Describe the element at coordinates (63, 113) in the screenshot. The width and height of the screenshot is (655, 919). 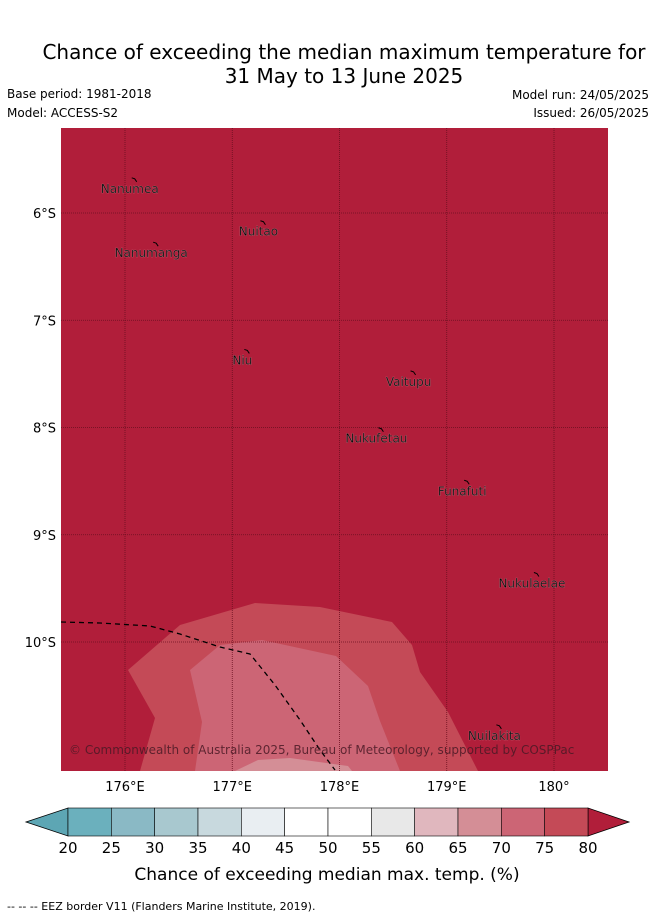
I see `model-text: Model: ACCESS-S2` at that location.